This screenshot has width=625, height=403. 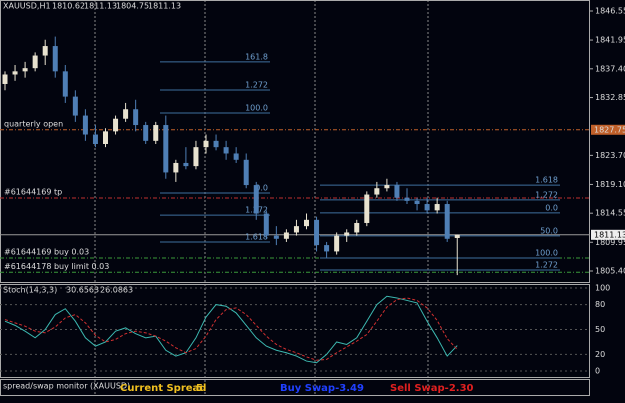 What do you see at coordinates (56, 266) in the screenshot?
I see `level-label: #61644178 buy limit 0.03` at bounding box center [56, 266].